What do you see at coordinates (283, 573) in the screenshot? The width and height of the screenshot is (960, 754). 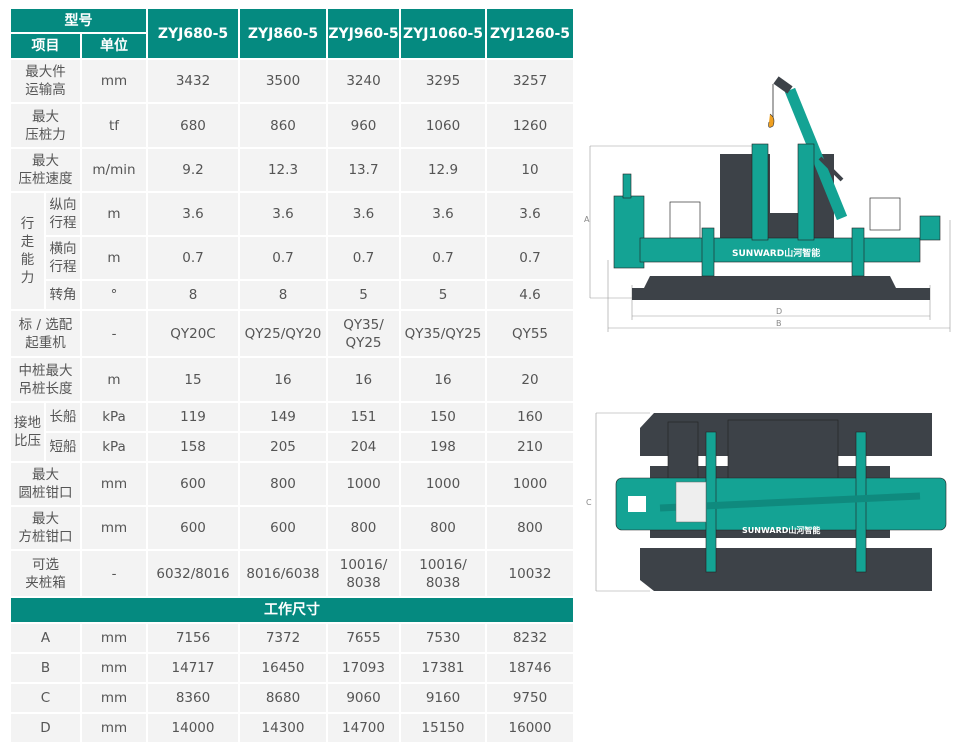 I see `value-cell: 8016/6038` at bounding box center [283, 573].